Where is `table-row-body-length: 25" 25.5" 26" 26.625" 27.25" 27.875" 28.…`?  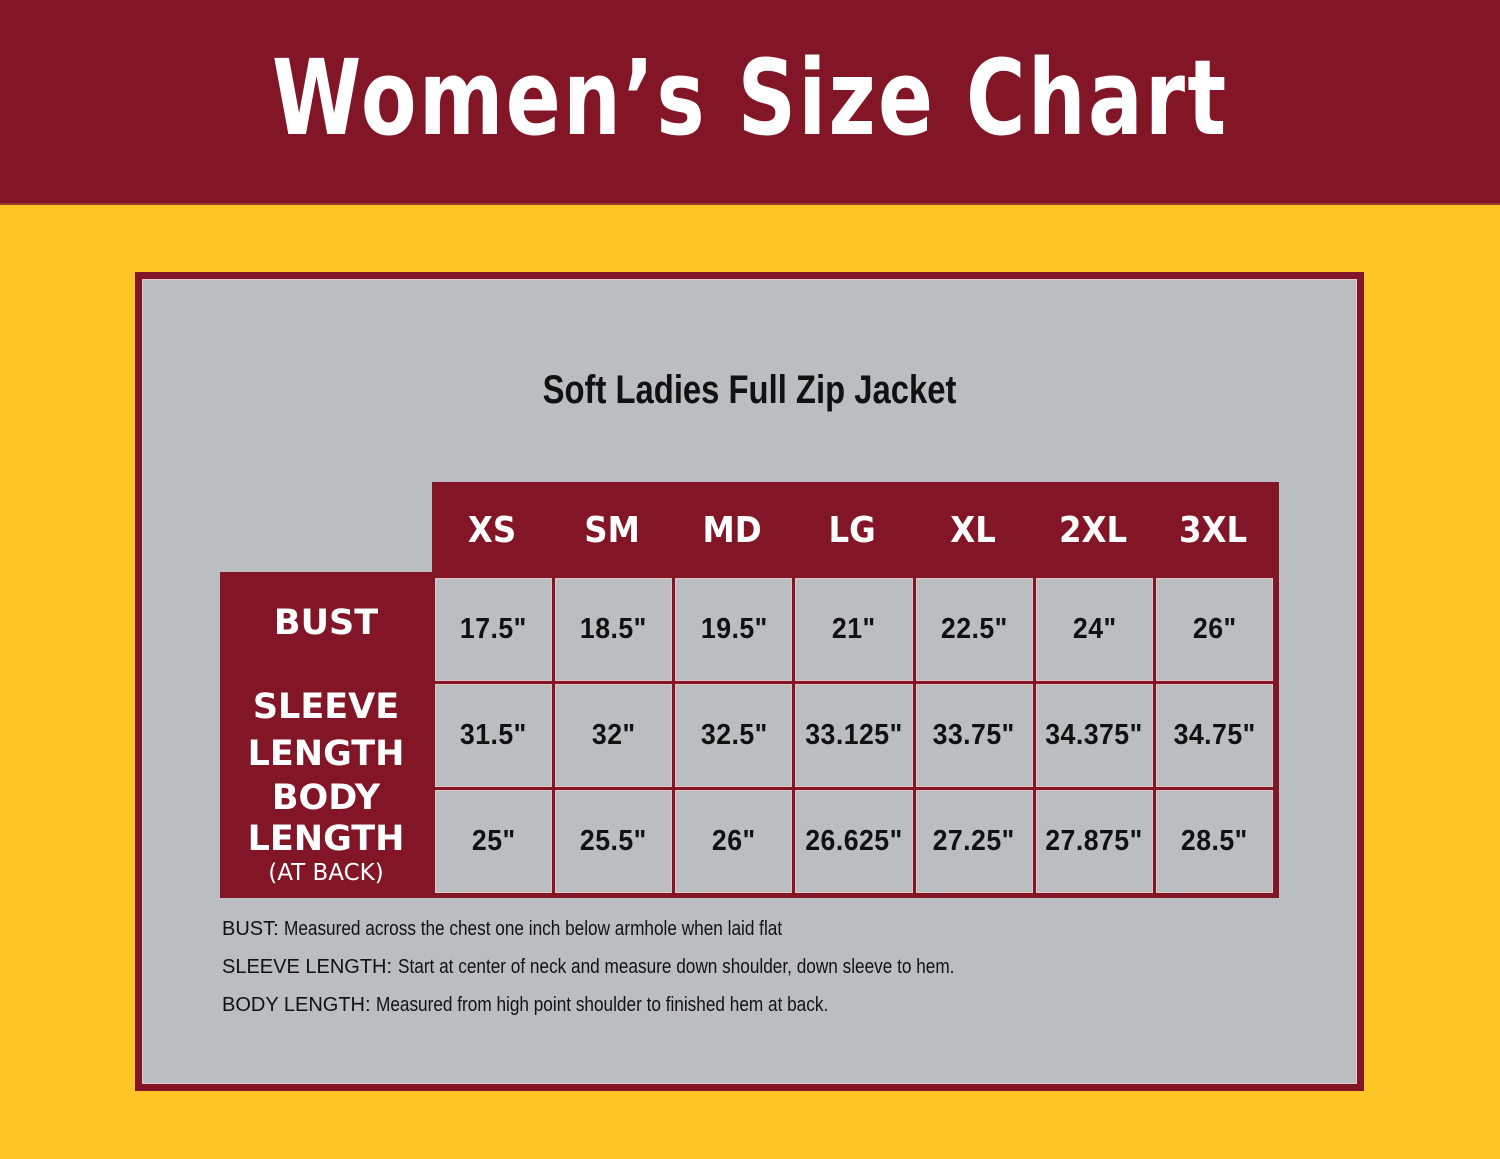
table-row-body-length: 25" 25.5" 26" 26.625" 27.25" 27.875" 28.… is located at coordinates (852, 841).